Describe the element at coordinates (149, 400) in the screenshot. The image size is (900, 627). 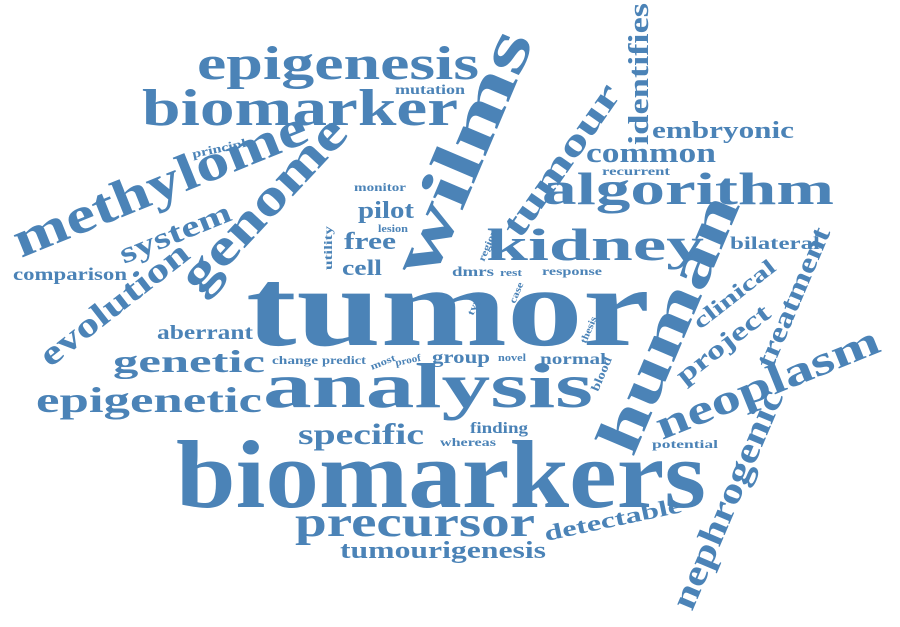
I see `word-epigenetic: epigenetic` at that location.